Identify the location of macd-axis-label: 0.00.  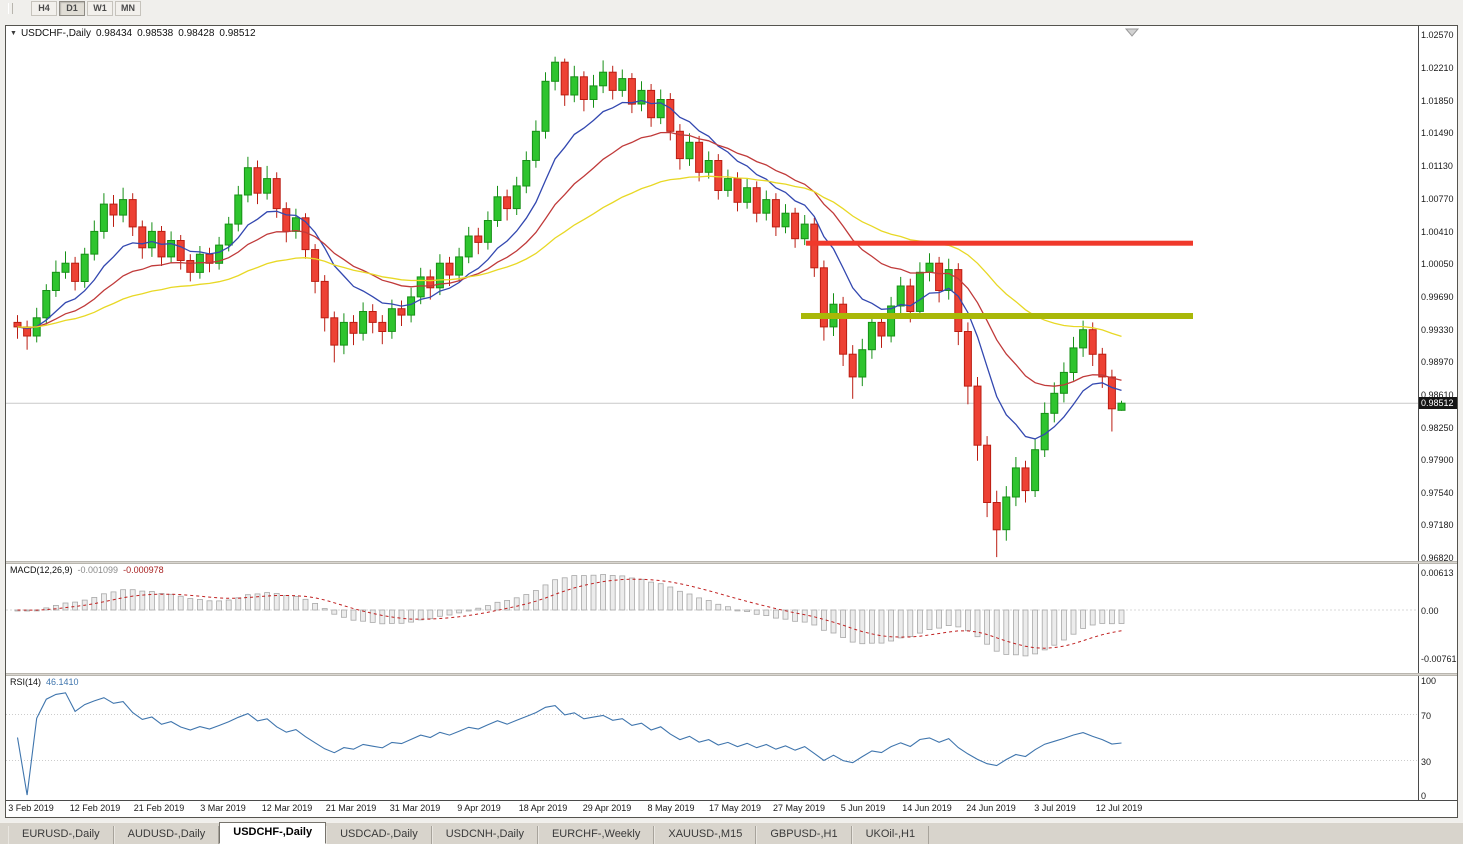
(1430, 611).